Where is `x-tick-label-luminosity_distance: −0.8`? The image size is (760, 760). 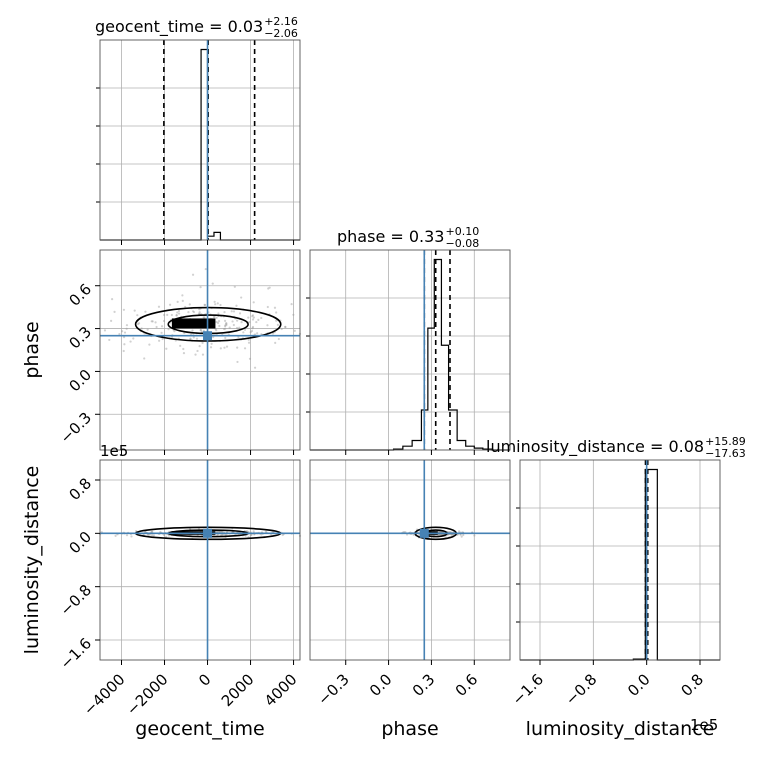 x-tick-label-luminosity_distance: −0.8 is located at coordinates (581, 689).